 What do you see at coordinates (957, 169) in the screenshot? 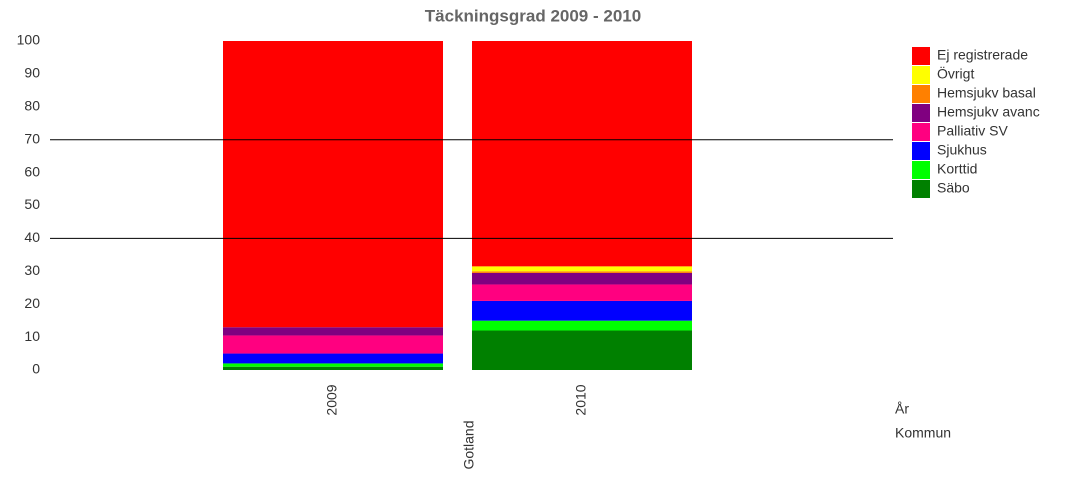
I see `legend-label: Korttid` at bounding box center [957, 169].